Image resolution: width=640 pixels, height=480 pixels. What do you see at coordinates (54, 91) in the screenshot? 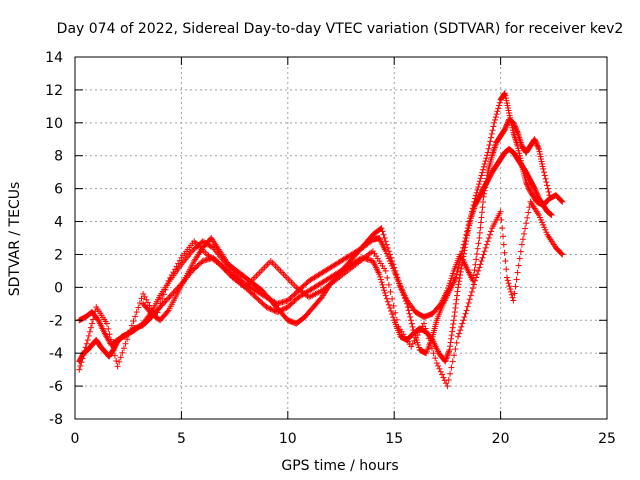
I see `y-tick-label: 12` at bounding box center [54, 91].